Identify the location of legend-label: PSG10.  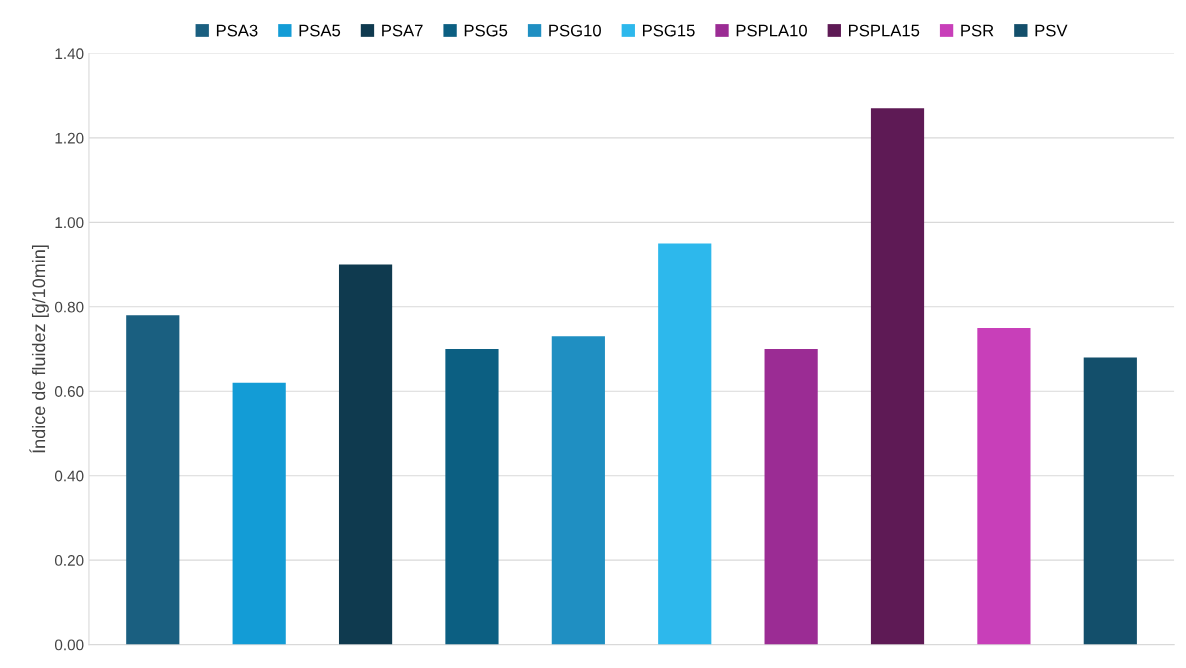
(575, 30).